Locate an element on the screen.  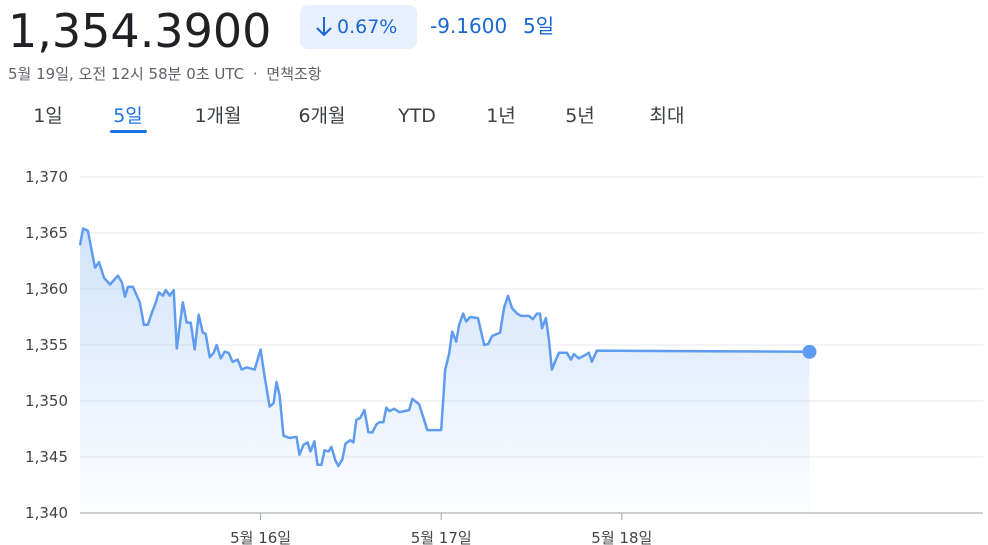
x-tick-label: 5월 16일 is located at coordinates (260, 537).